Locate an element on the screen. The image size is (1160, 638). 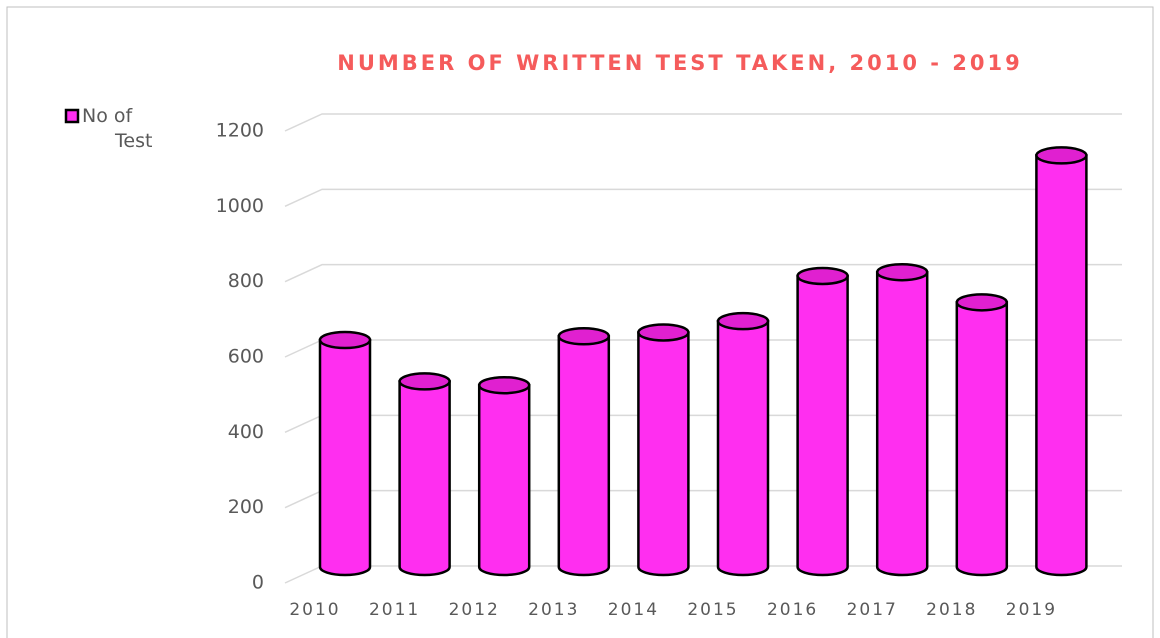
y-tick-label: 1200 is located at coordinates (240, 131).